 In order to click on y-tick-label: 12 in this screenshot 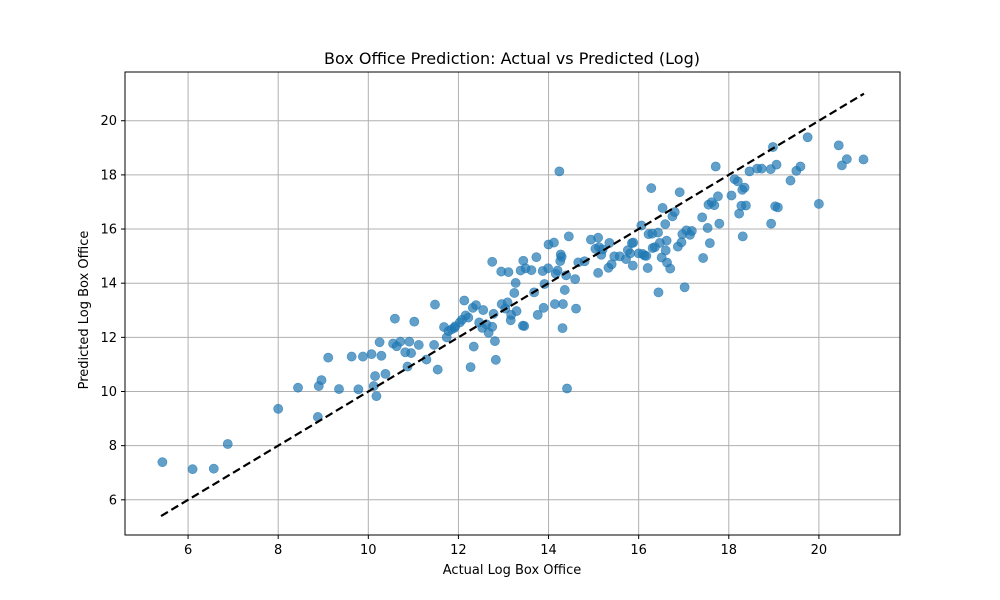, I will do `click(108, 338)`.